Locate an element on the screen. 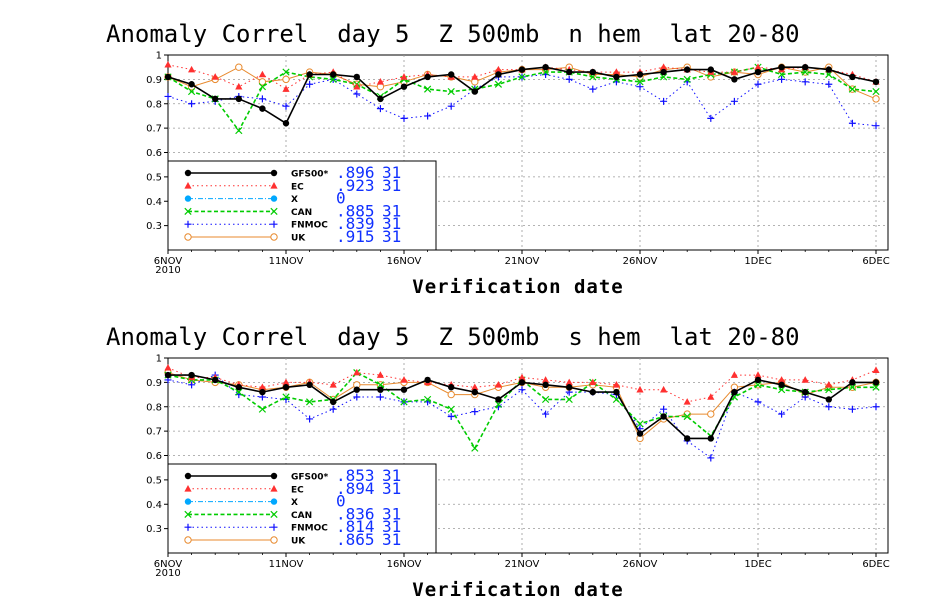  x-tick-label: 11NOV is located at coordinates (286, 261).